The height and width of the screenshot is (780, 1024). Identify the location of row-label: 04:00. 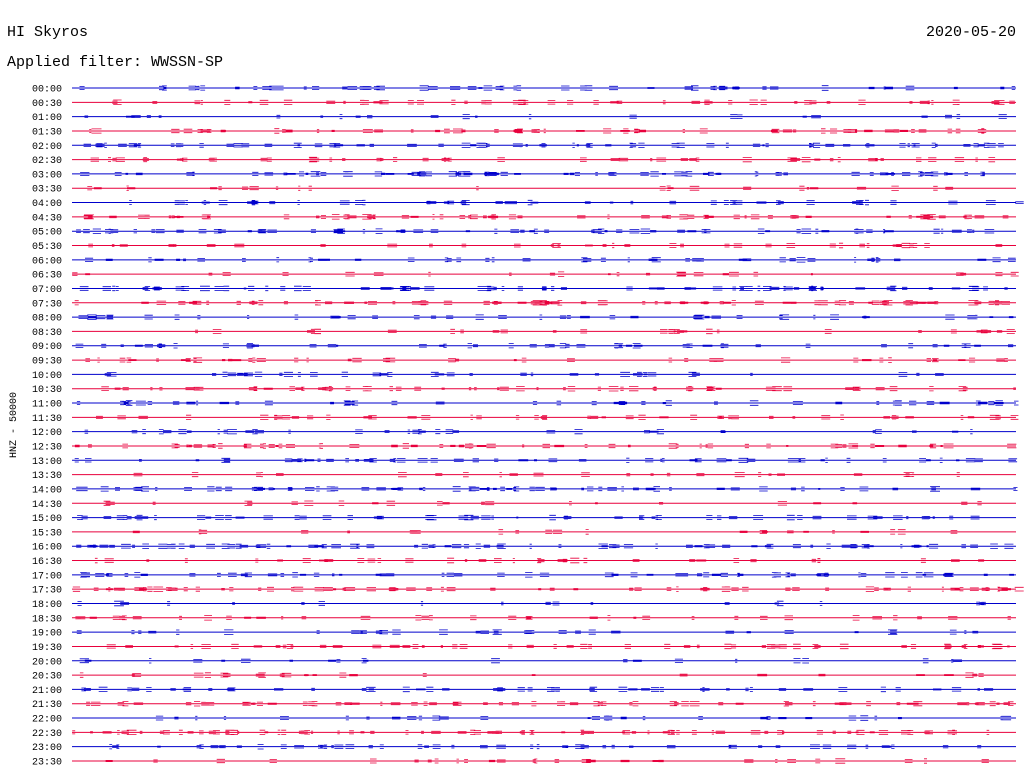
(47, 204).